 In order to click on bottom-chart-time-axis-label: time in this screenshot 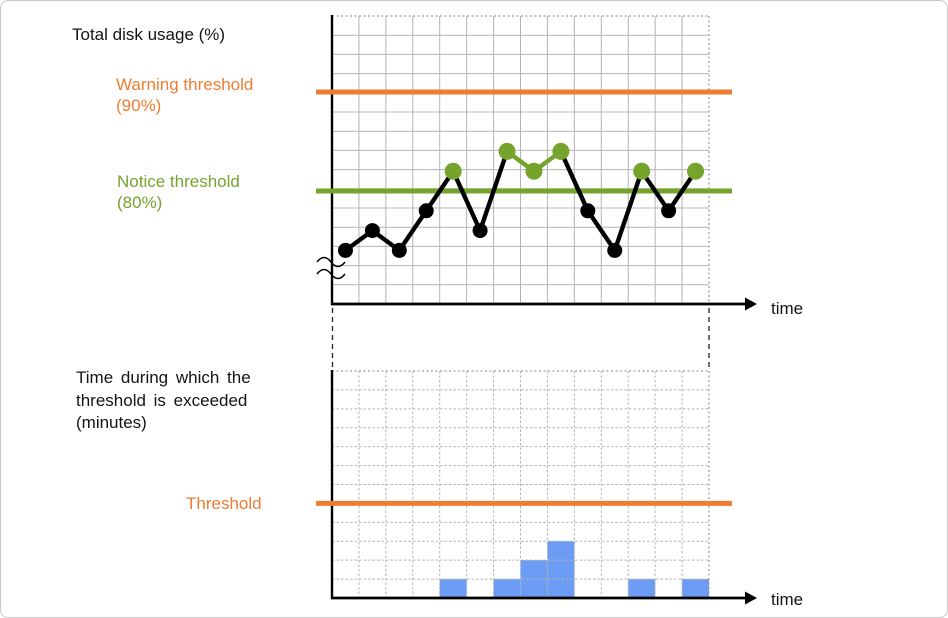, I will do `click(787, 599)`.